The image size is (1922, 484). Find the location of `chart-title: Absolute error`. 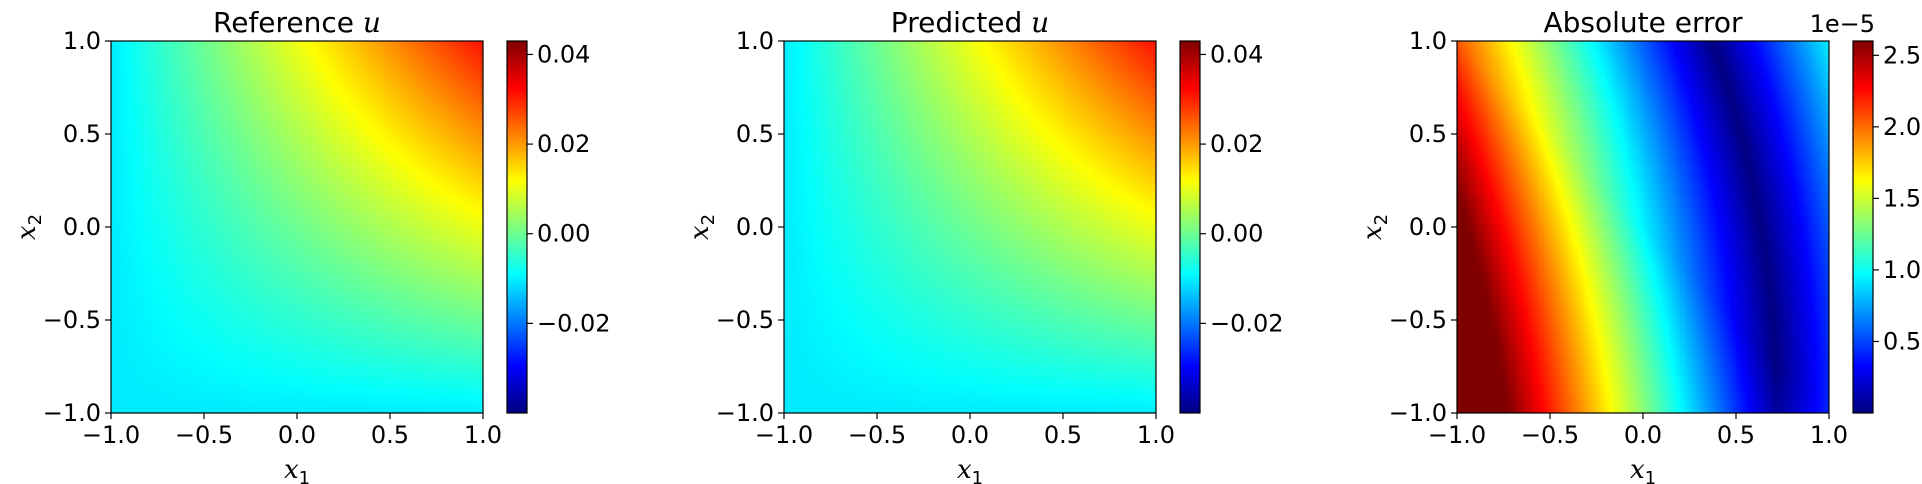

chart-title: Absolute error is located at coordinates (1643, 22).